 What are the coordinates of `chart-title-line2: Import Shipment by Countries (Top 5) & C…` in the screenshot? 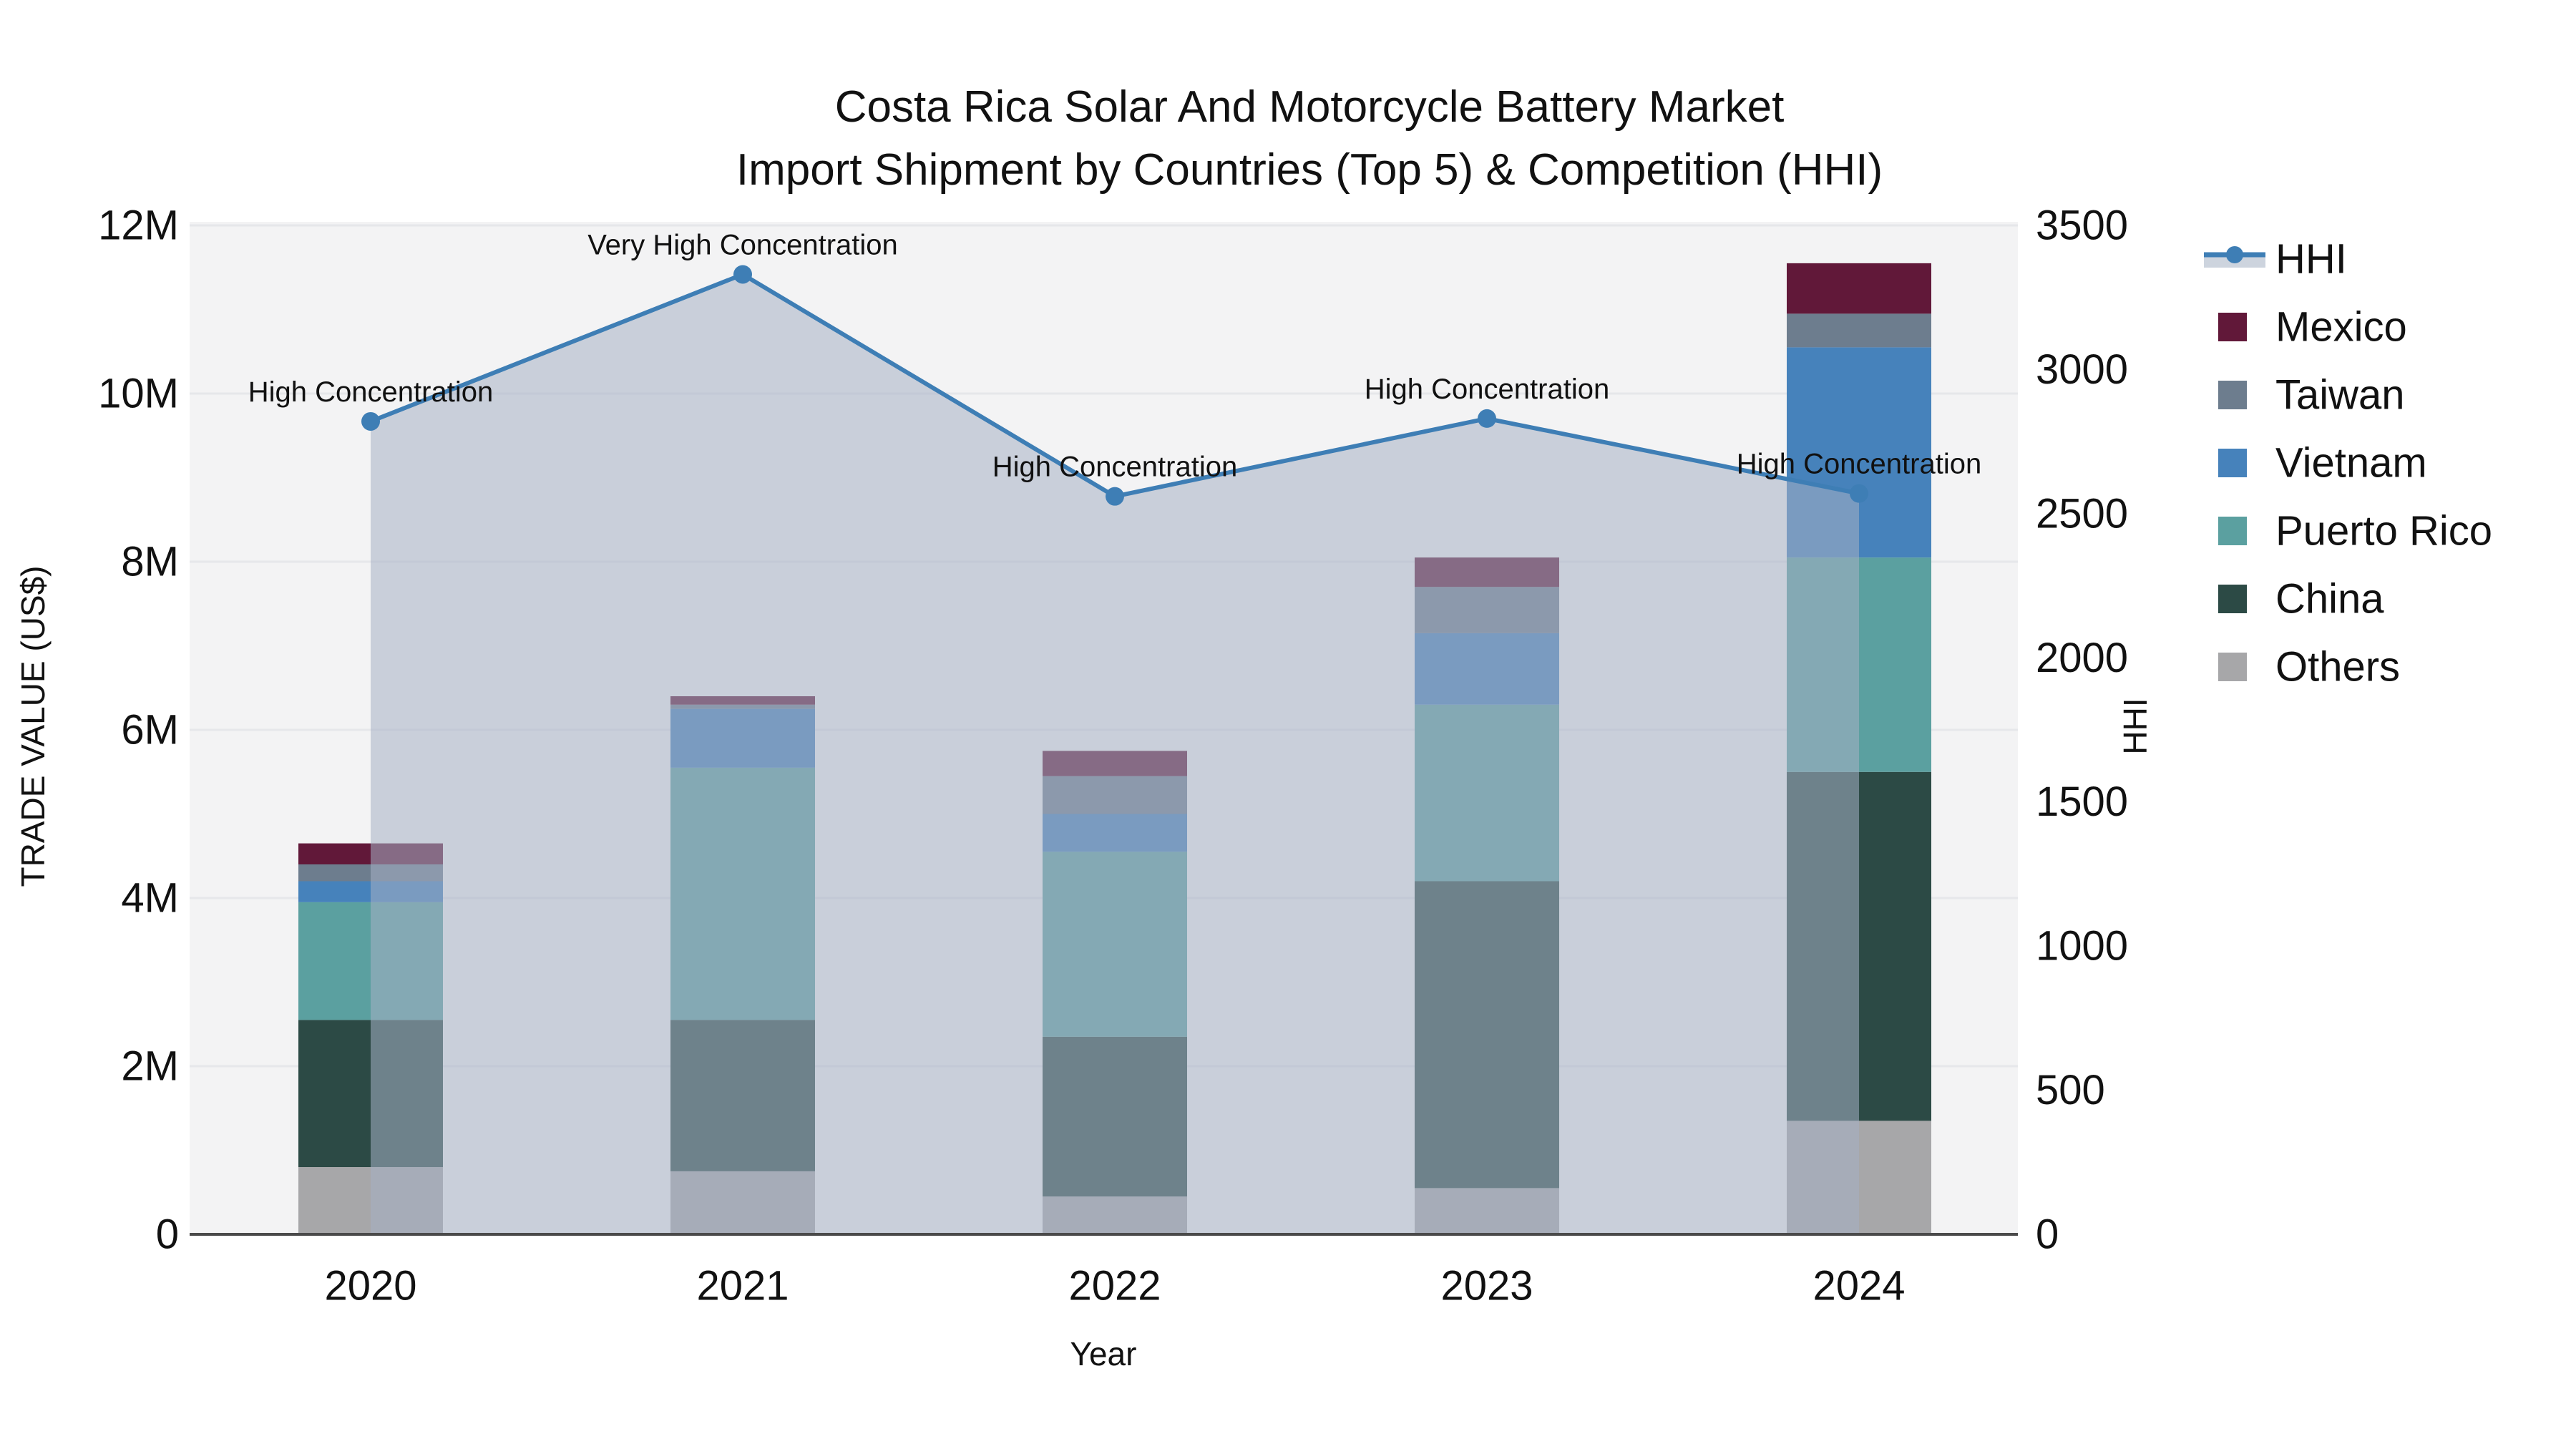 It's located at (1309, 170).